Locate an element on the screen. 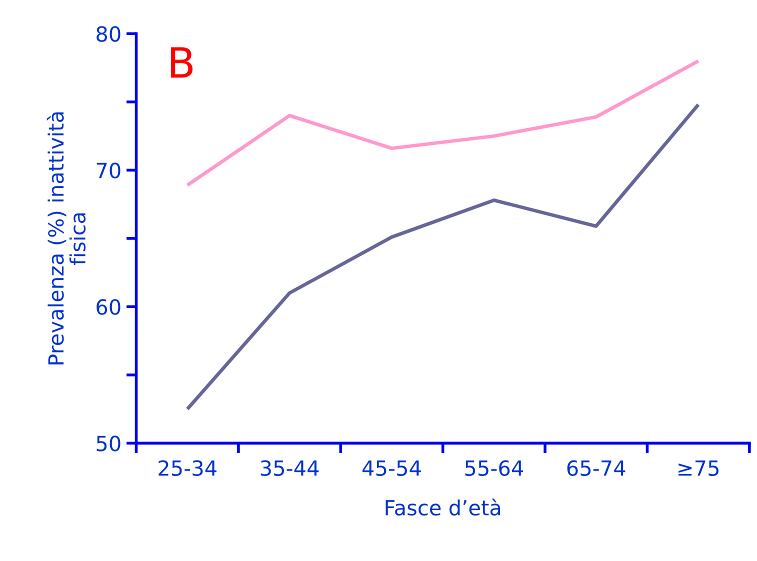 This screenshot has height=561, width=757. y-tick-label: 80 is located at coordinates (108, 34).